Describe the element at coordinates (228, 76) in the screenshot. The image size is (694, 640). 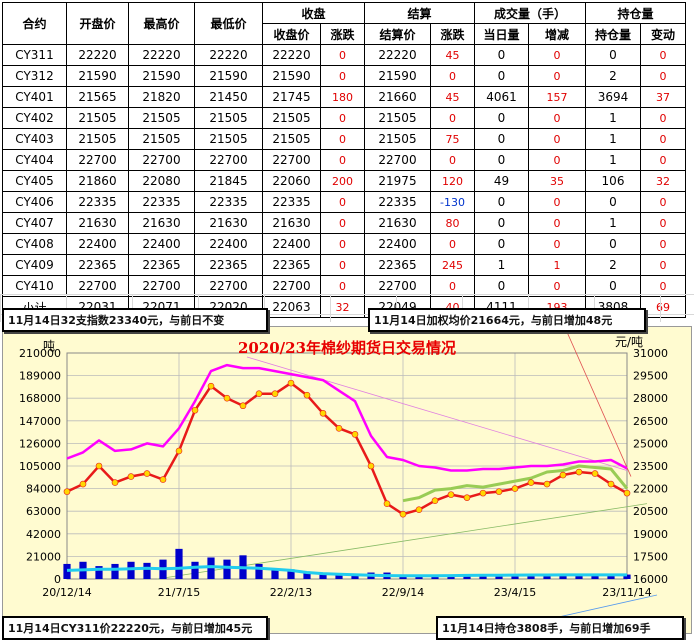
I see `cell-low: 21590` at that location.